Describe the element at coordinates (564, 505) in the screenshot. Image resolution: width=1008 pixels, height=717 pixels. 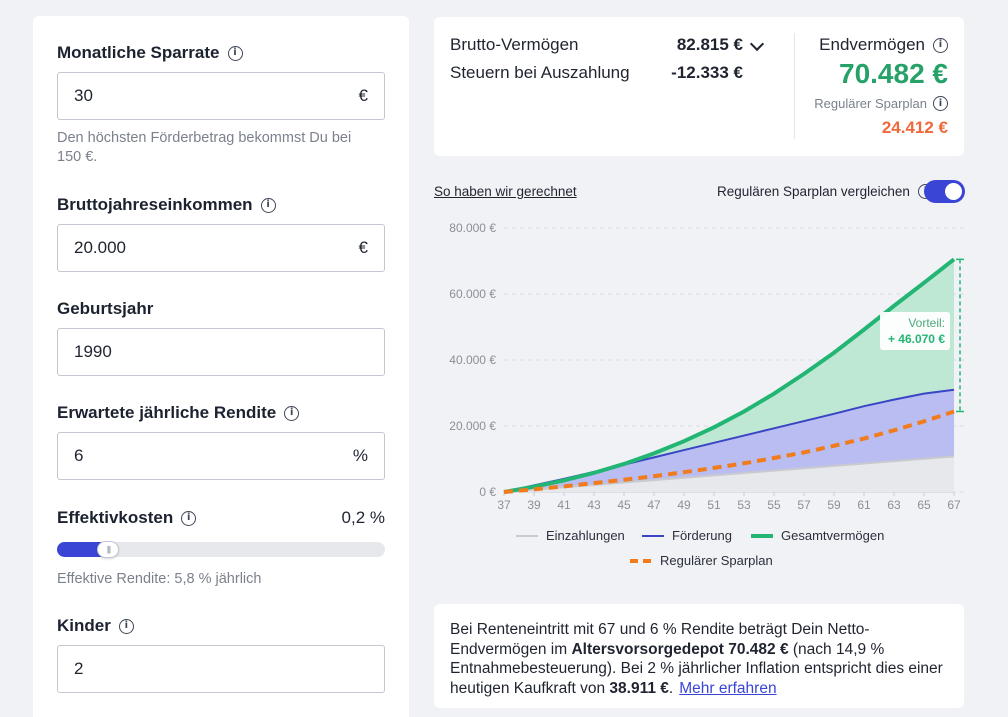
I see `x-tick-label: 41` at that location.